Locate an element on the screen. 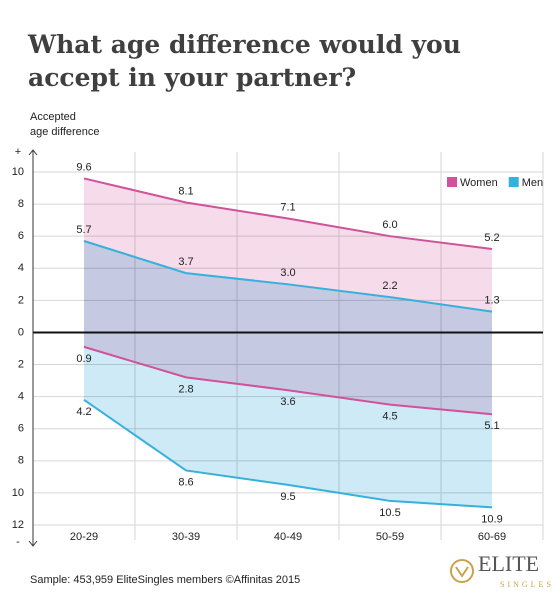 This screenshot has width=555, height=605. data-label: 9.6 is located at coordinates (83, 167).